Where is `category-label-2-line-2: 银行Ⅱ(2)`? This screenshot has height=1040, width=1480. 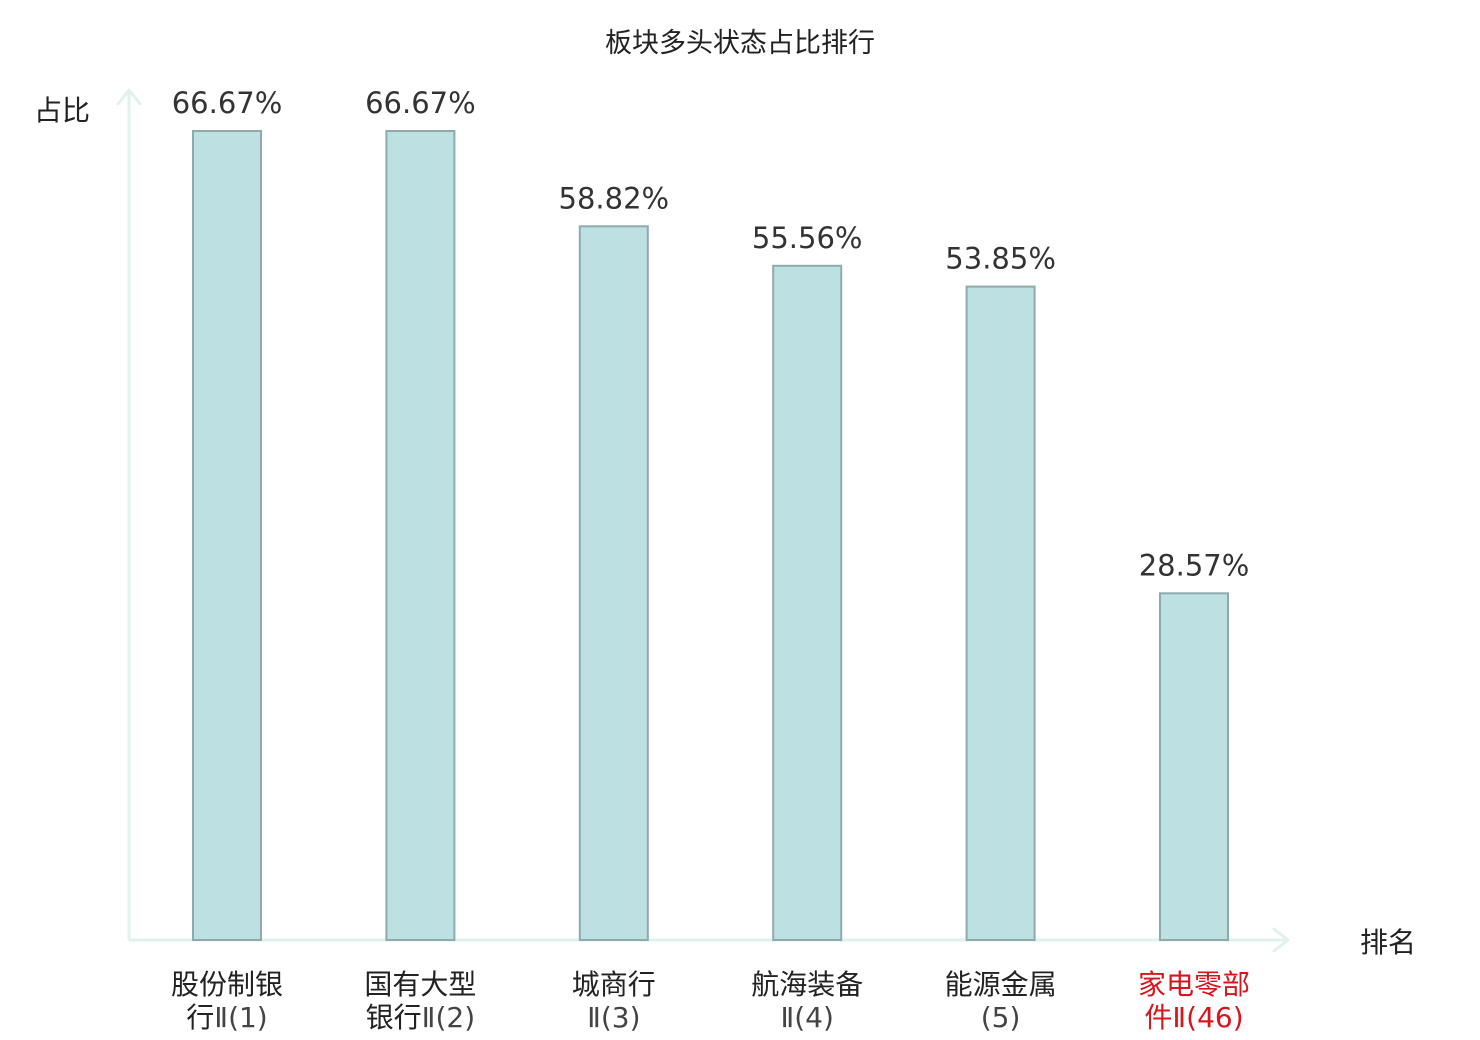
category-label-2-line-2: 银行Ⅱ(2) is located at coordinates (420, 1017).